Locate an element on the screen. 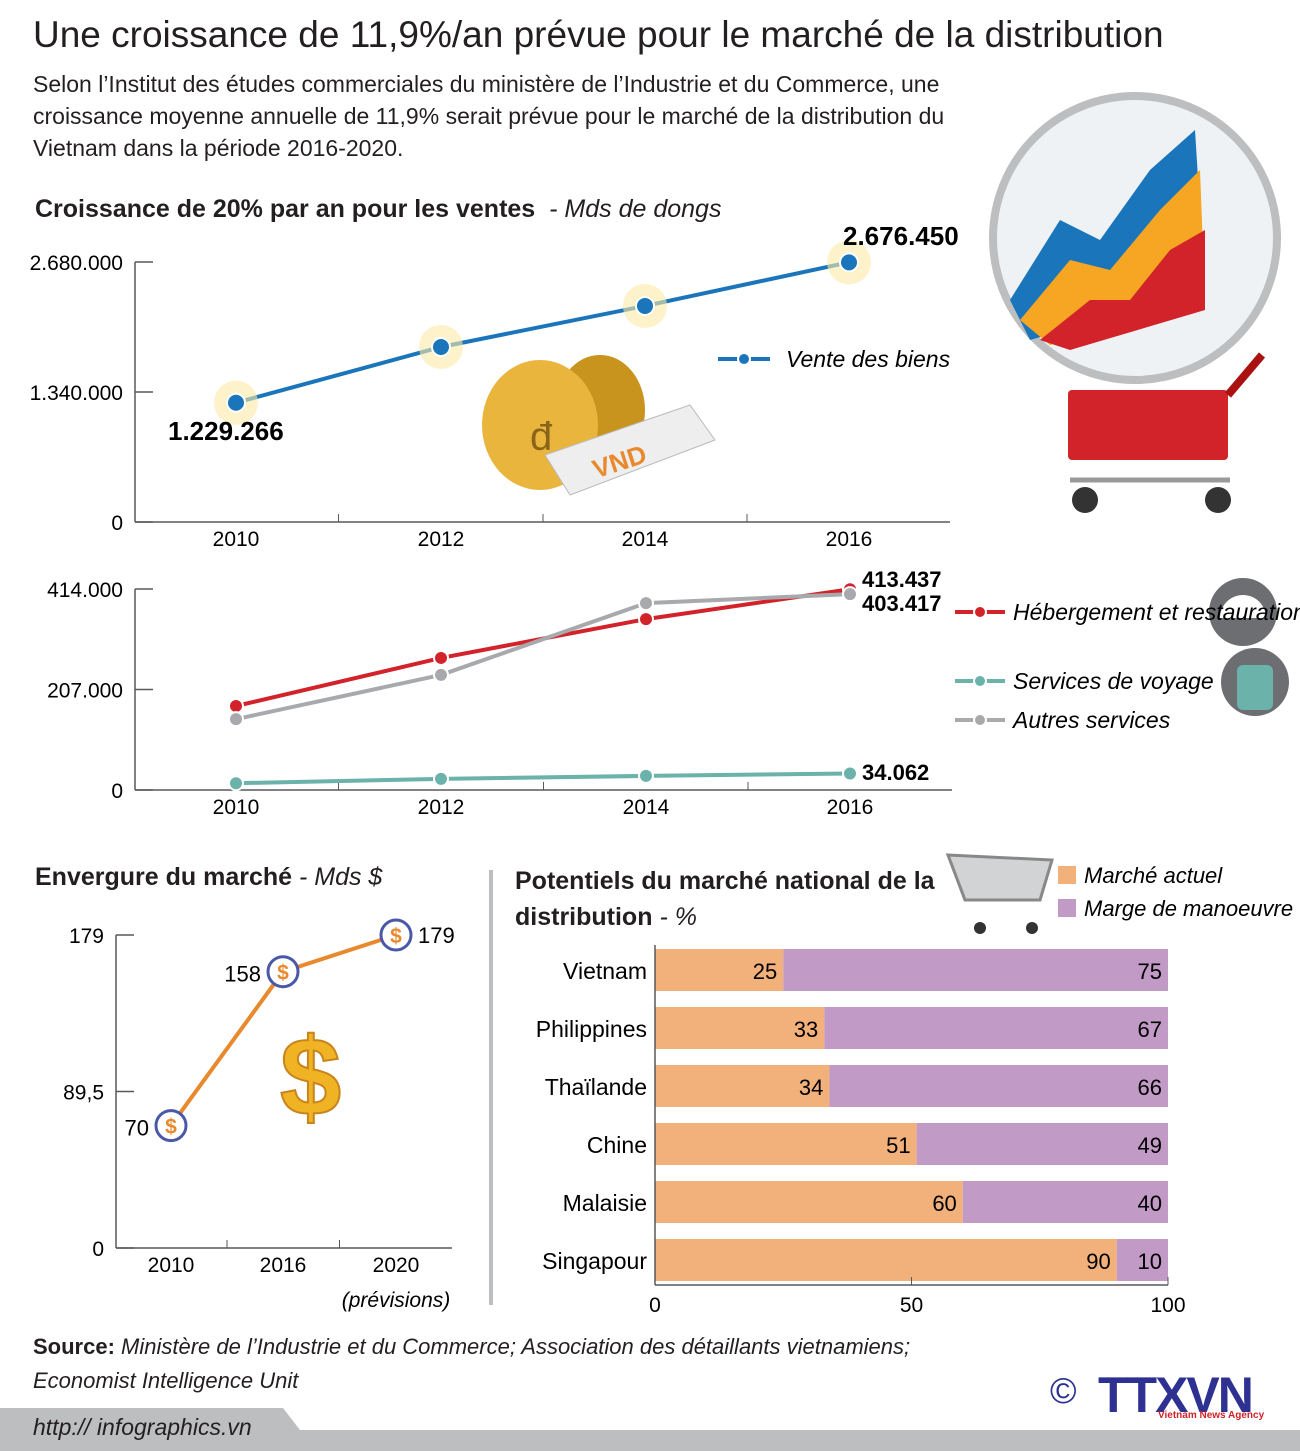  y-tick-label: 1.340.000 is located at coordinates (76, 393).